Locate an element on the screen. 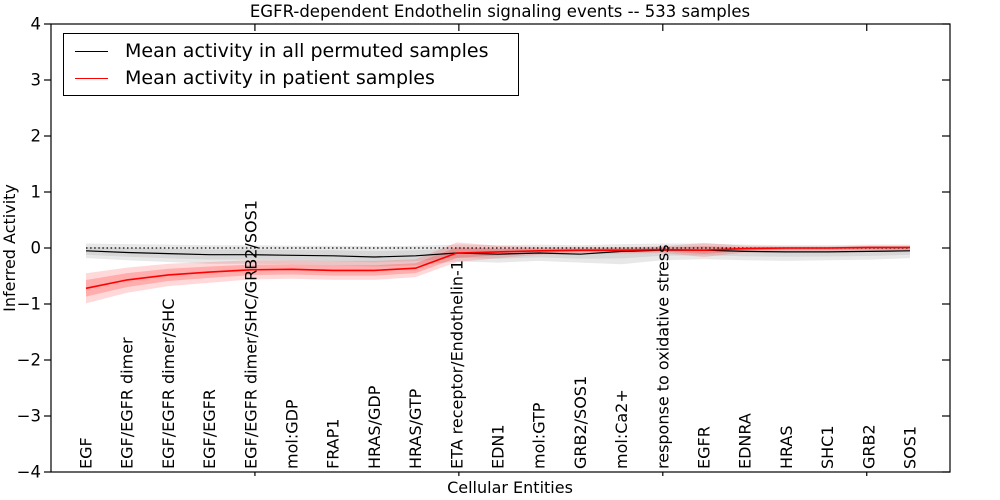 Image resolution: width=1000 pixels, height=500 pixels. x-category-label: FRAP1 is located at coordinates (333, 444).